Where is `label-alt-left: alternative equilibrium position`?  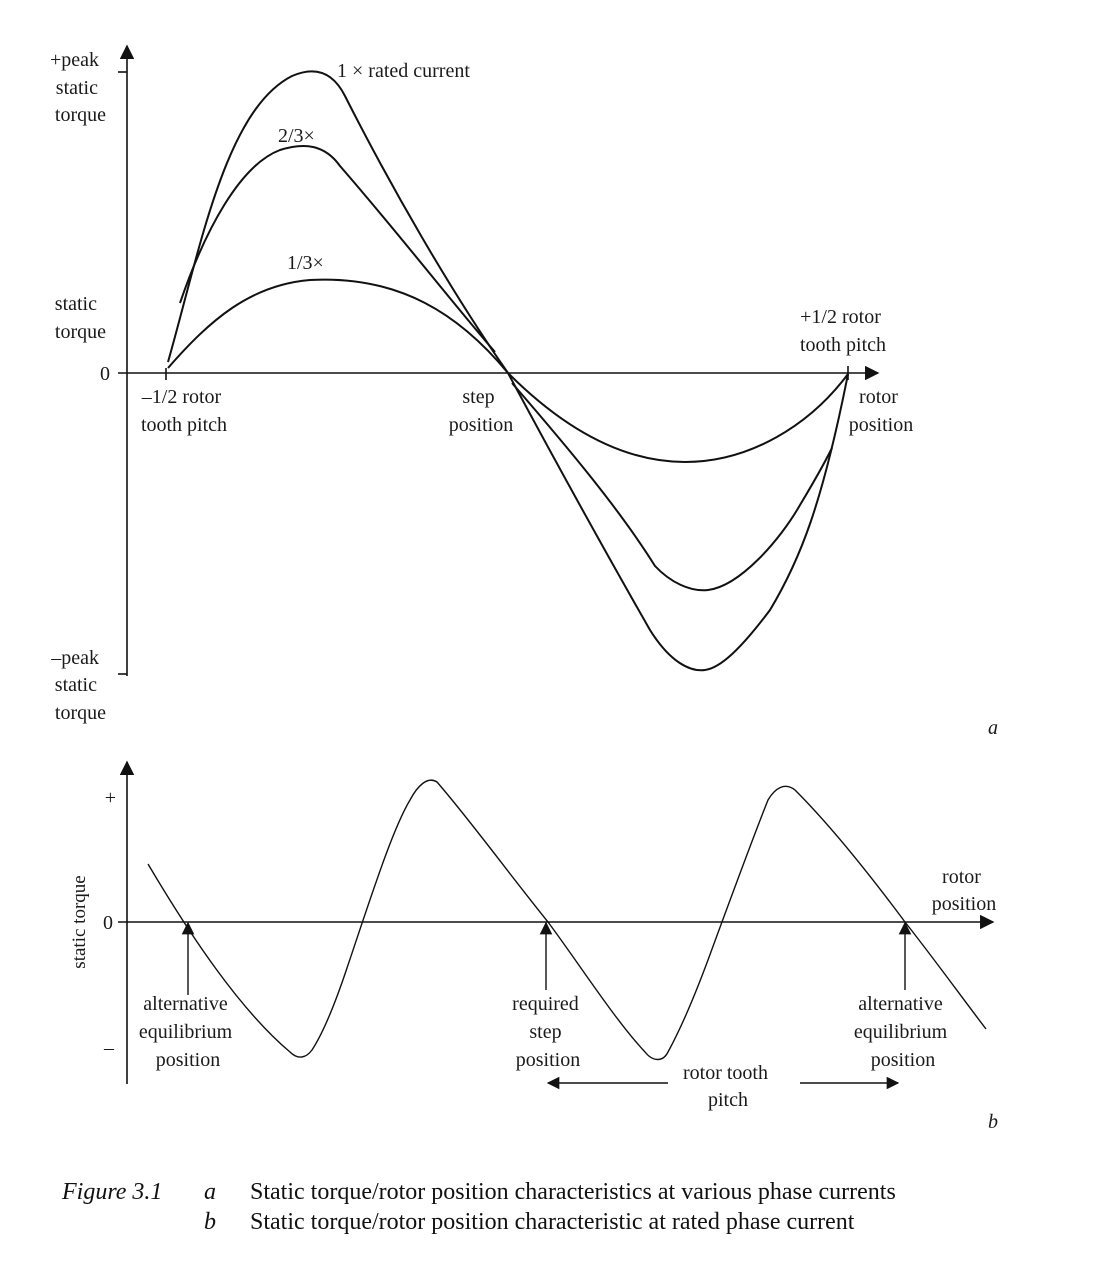 label-alt-left: alternative equilibrium position is located at coordinates (188, 1032).